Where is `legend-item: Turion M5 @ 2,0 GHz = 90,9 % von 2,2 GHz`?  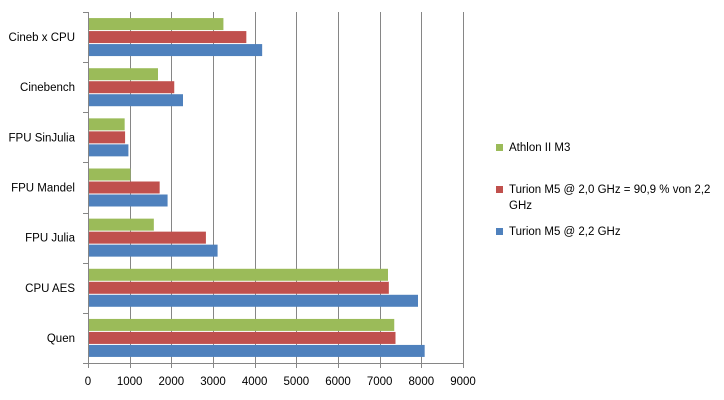
legend-item: Turion M5 @ 2,0 GHz = 90,9 % von 2,2 GHz is located at coordinates (607, 198).